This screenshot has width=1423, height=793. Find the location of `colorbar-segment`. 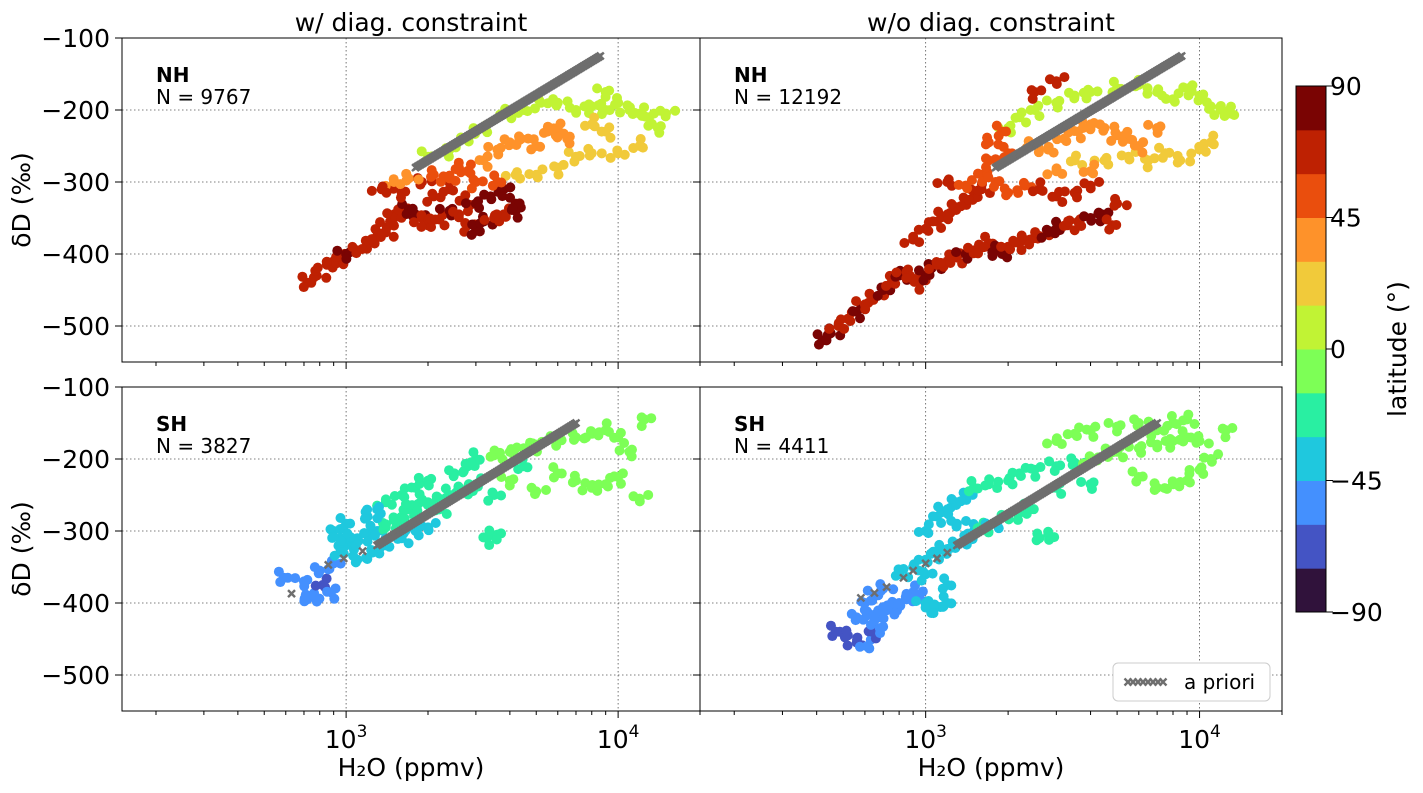

colorbar-segment is located at coordinates (1311, 371).